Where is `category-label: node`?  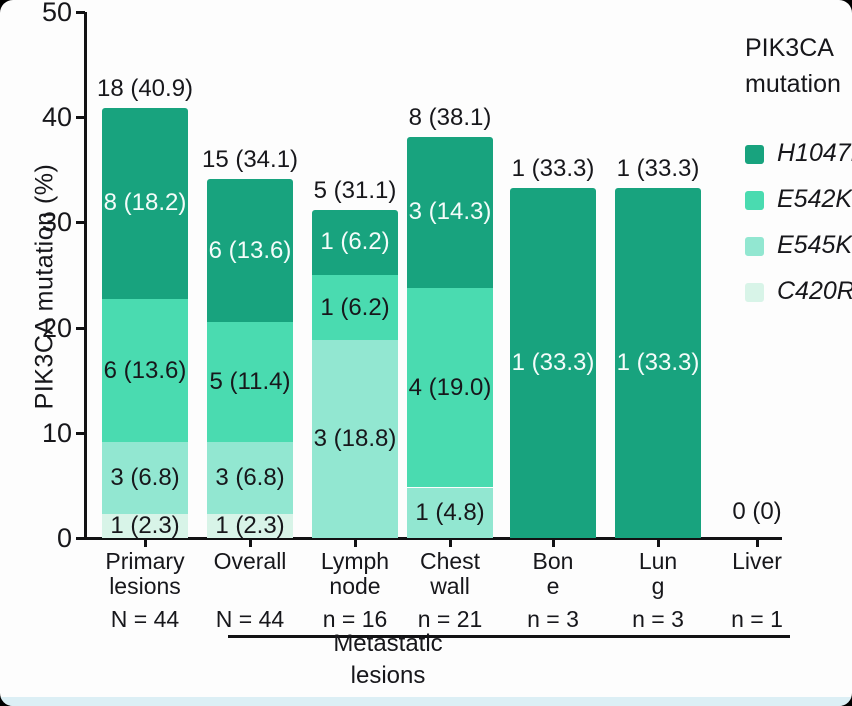 category-label: node is located at coordinates (355, 586).